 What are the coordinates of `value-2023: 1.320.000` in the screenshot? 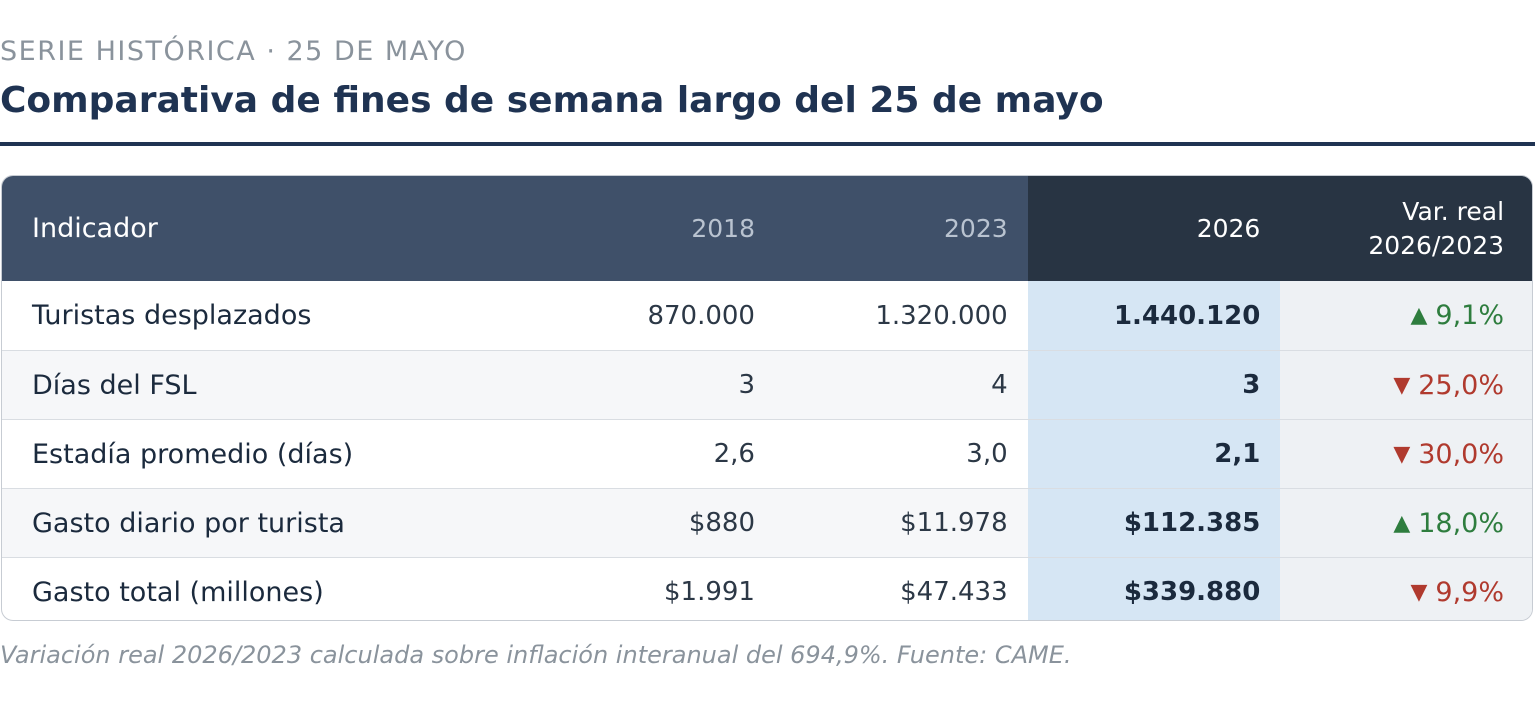 It's located at (941, 315).